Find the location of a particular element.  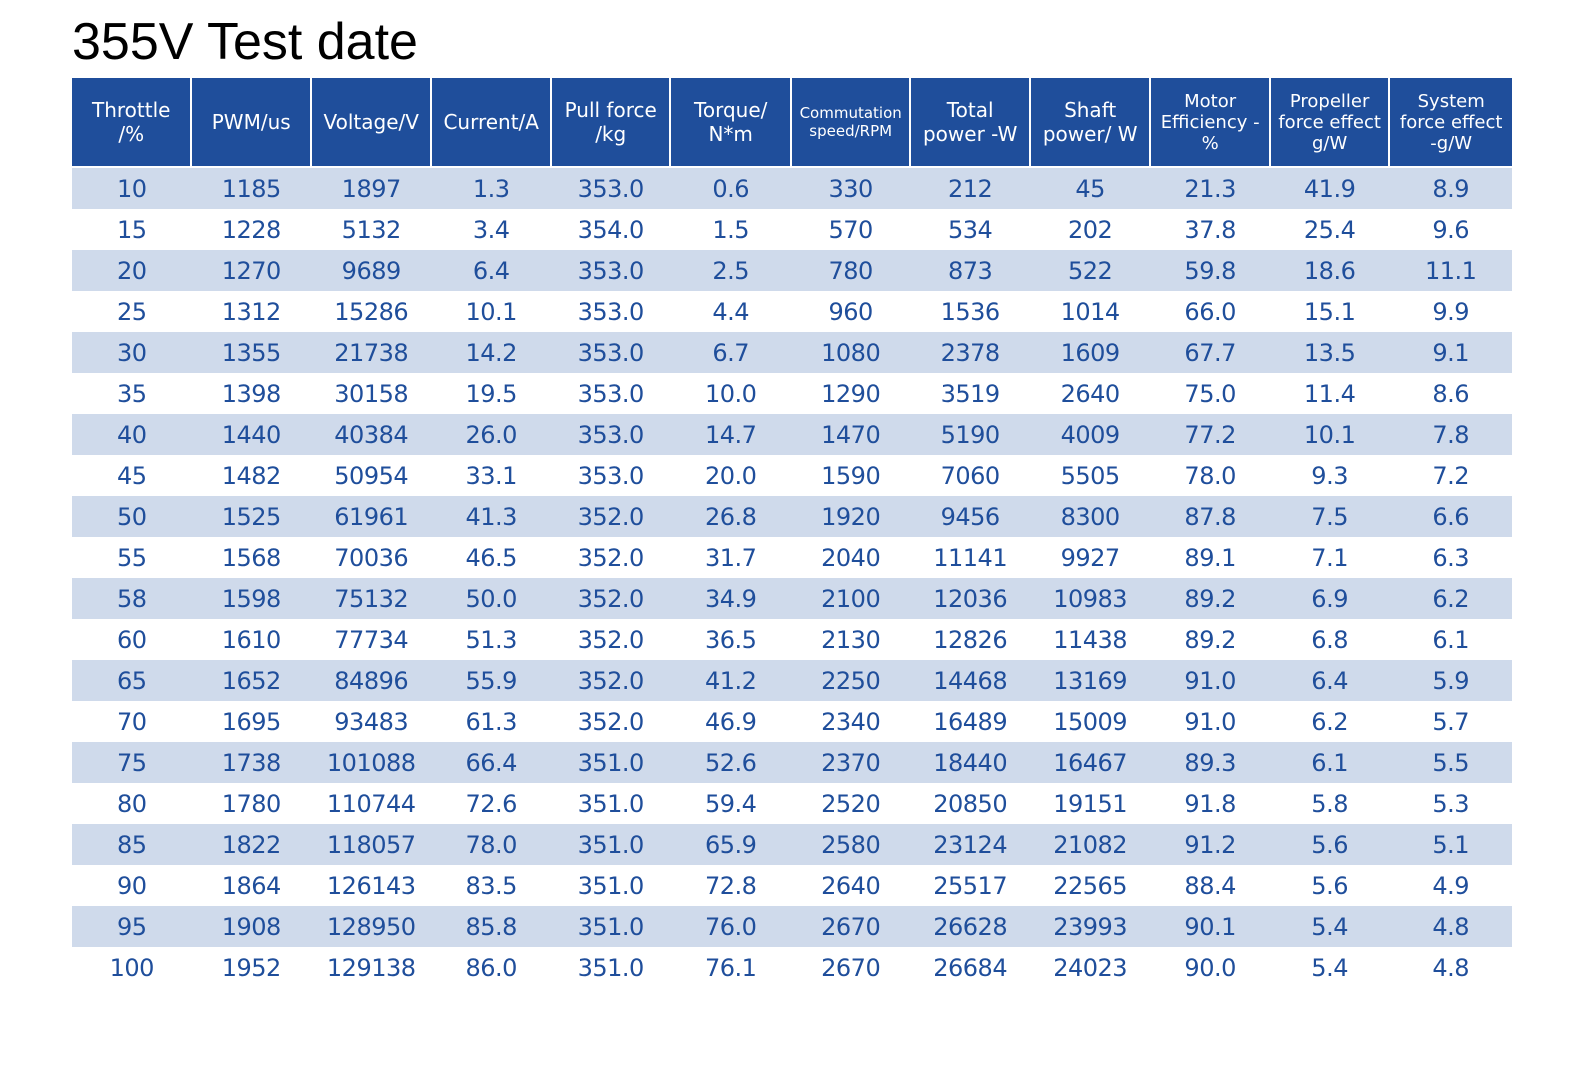

cell-motor-efficiency: 91.8 is located at coordinates (1210, 803).